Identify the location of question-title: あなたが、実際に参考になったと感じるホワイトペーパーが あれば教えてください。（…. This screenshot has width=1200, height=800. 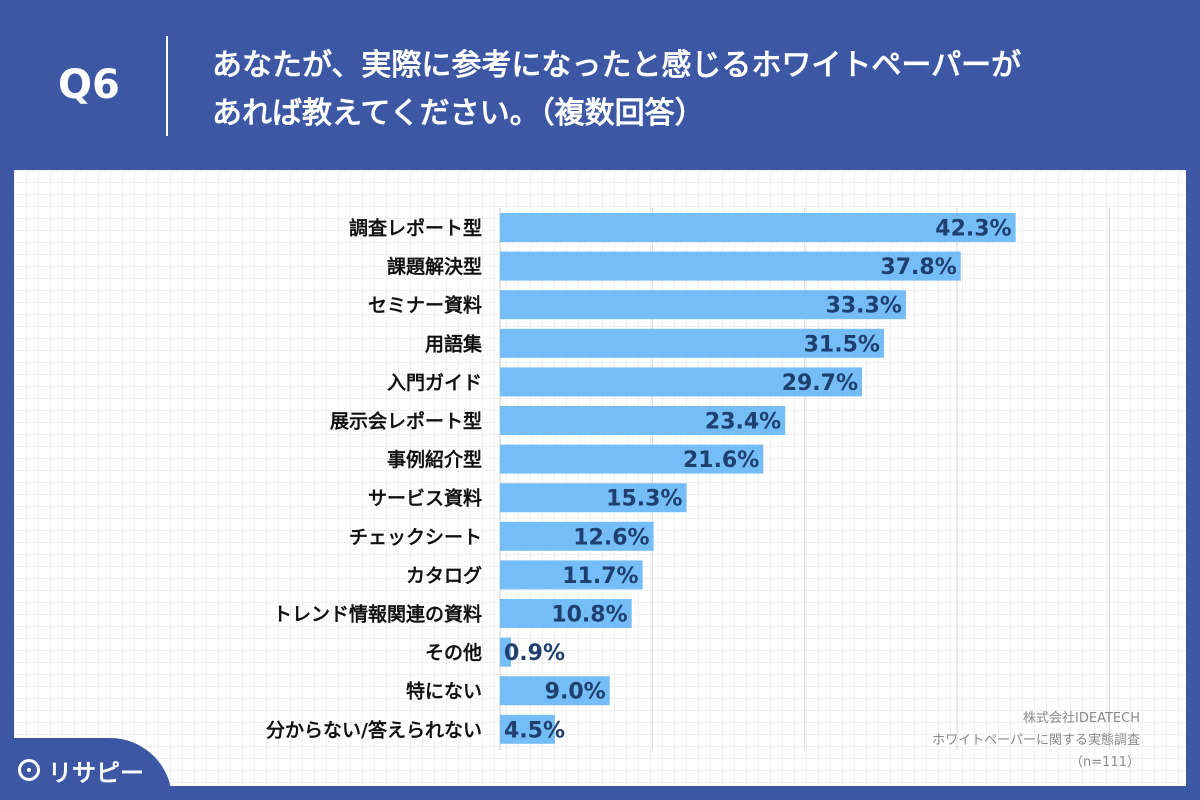
(692, 90).